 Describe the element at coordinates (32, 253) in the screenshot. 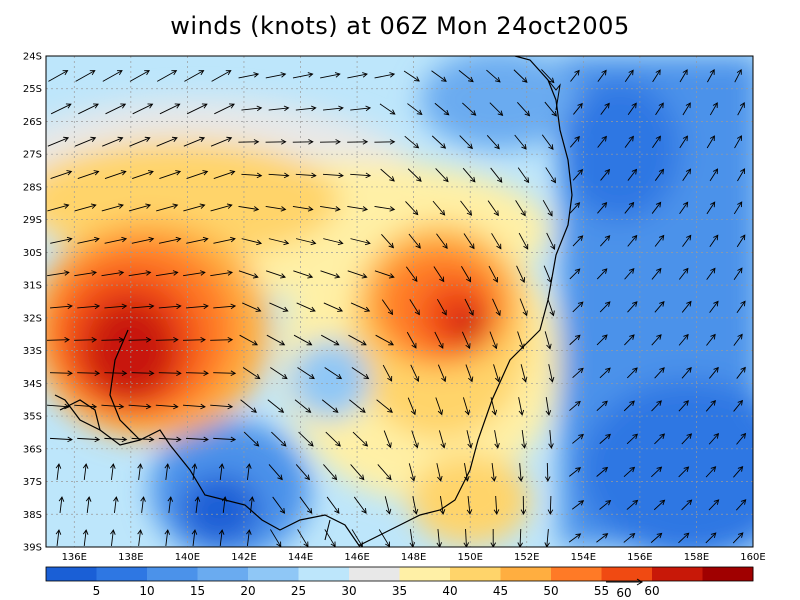

I see `lat-tick-label: 30S` at that location.